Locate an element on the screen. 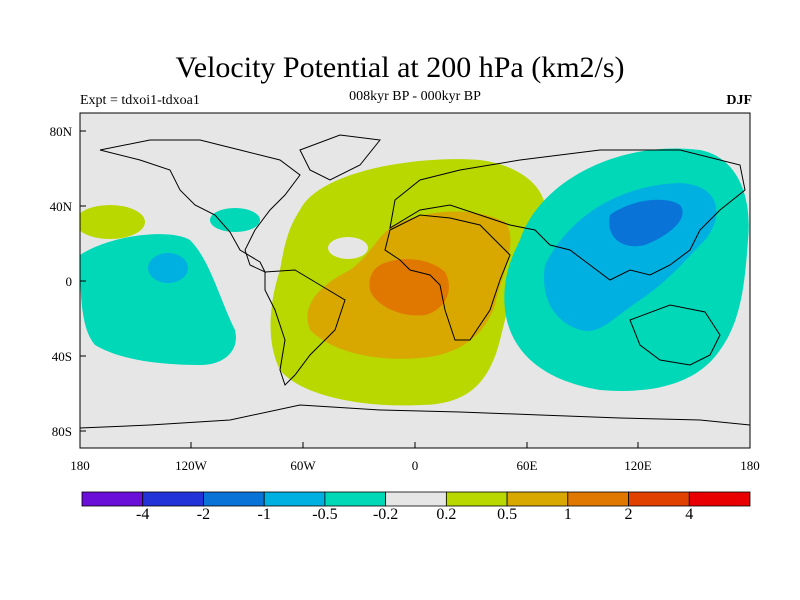 This screenshot has width=800, height=600. coast-south-america is located at coordinates (305, 327).